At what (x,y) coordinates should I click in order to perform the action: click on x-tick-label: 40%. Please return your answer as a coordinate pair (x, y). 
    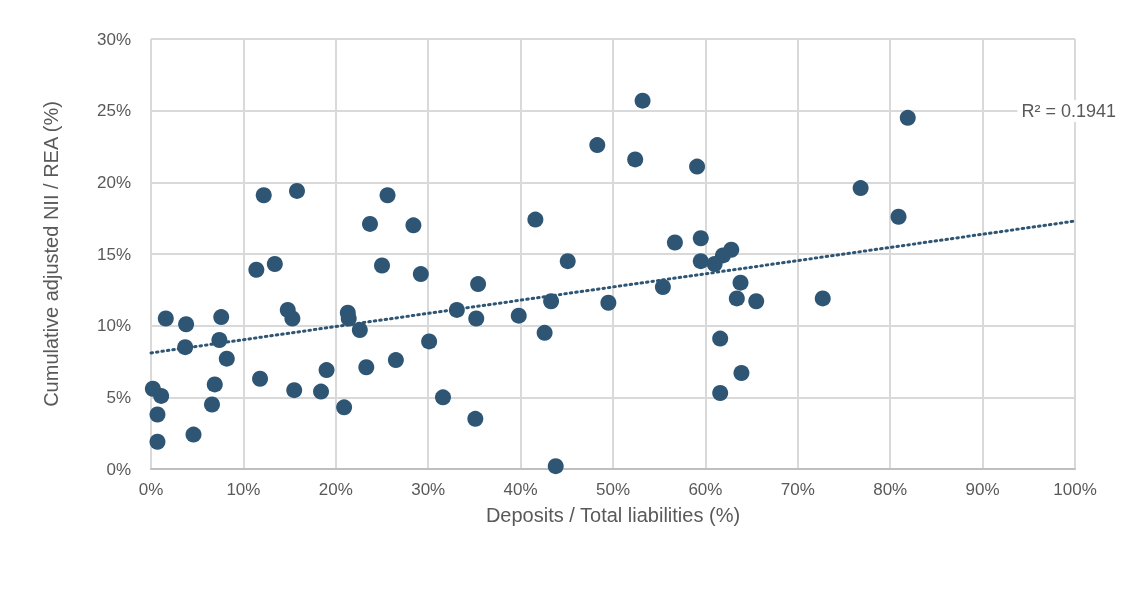
    Looking at the image, I should click on (520, 489).